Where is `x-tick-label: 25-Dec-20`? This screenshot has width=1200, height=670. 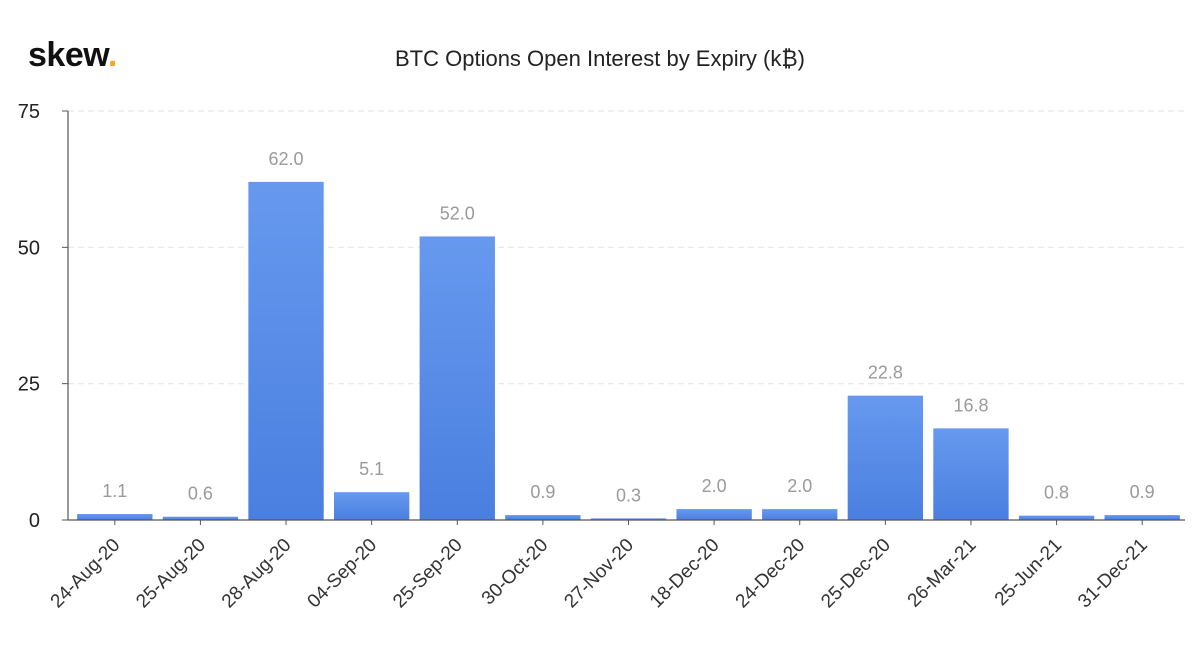
x-tick-label: 25-Dec-20 is located at coordinates (856, 574).